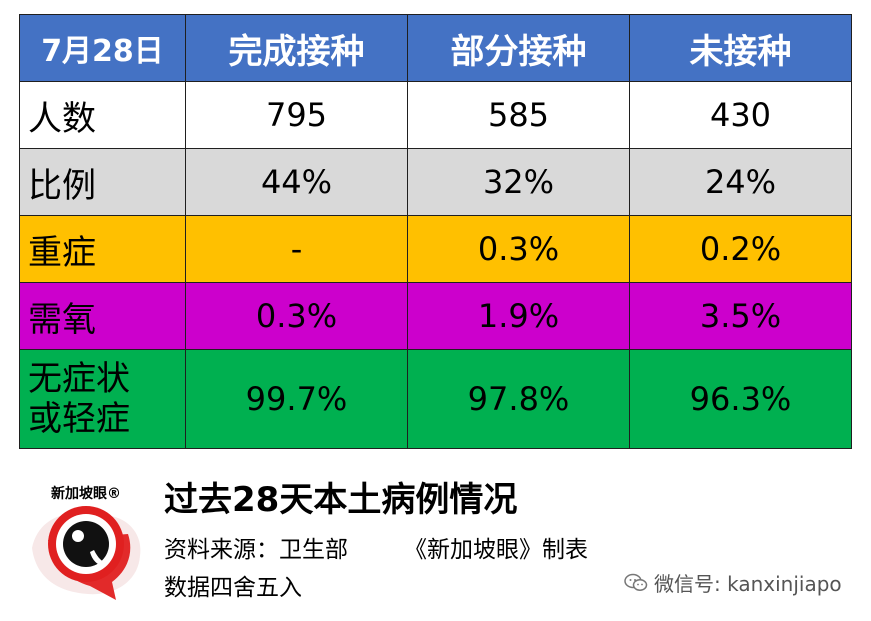  I want to click on table-cell: 585, so click(518, 115).